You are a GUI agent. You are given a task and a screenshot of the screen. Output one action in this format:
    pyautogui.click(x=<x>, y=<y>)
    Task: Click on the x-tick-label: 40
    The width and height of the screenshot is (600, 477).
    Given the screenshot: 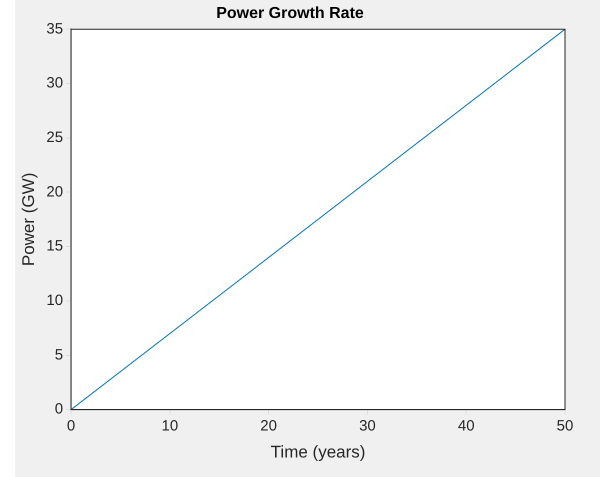 What is the action you would take?
    pyautogui.click(x=466, y=426)
    